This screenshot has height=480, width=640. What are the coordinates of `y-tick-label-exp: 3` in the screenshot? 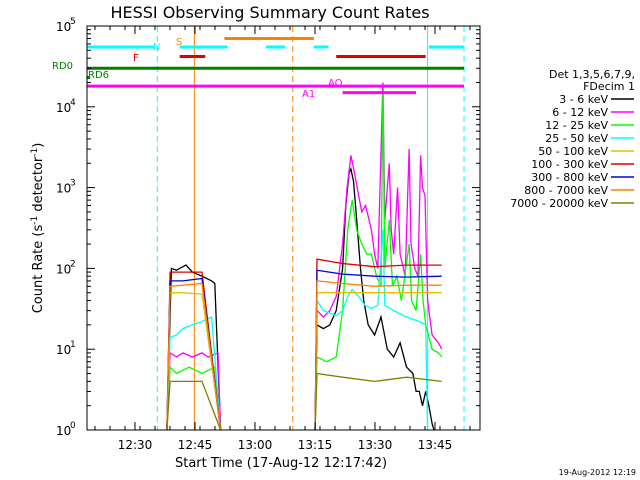 It's located at (73, 184).